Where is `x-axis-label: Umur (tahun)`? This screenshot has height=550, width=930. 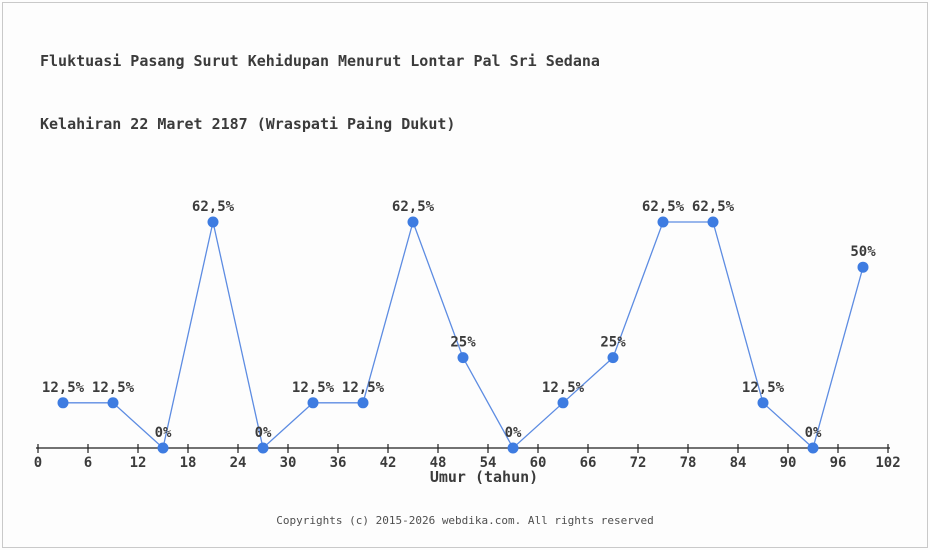
x-axis-label: Umur (tahun) is located at coordinates (484, 477).